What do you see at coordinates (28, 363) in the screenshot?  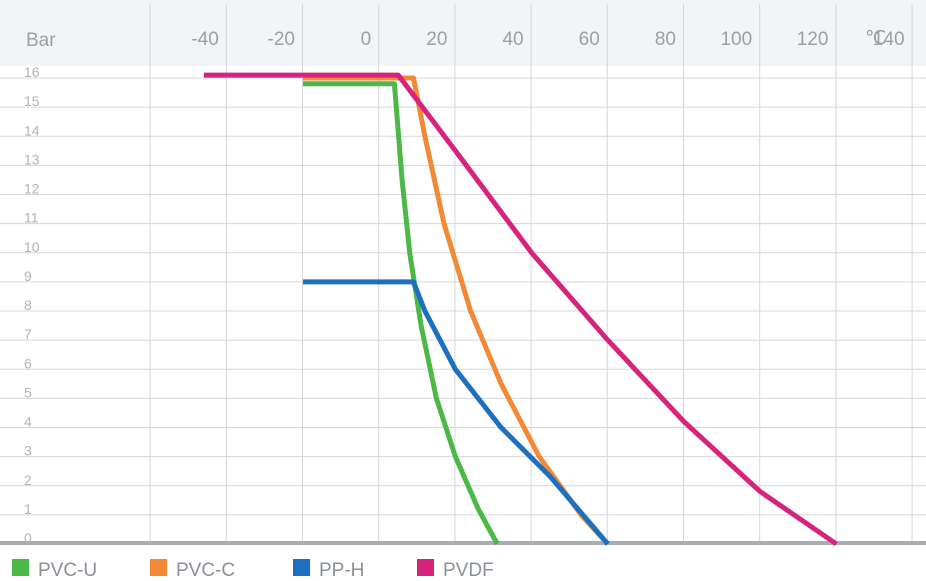 I see `y-tick-label: 6` at bounding box center [28, 363].